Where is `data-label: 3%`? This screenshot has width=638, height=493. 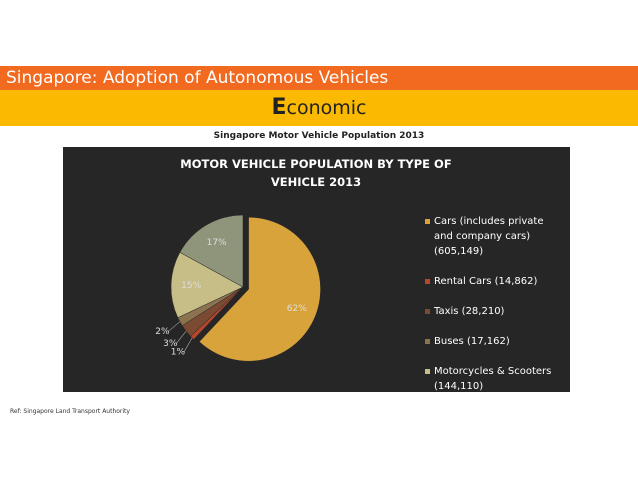
data-label: 3% is located at coordinates (170, 344).